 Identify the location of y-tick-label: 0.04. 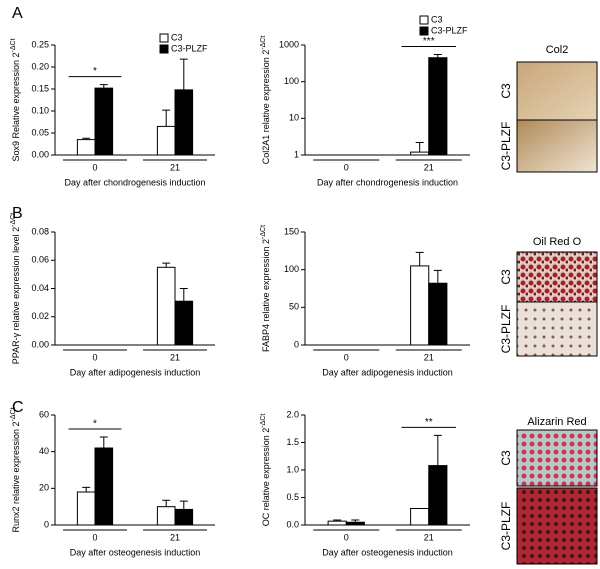
(40, 288).